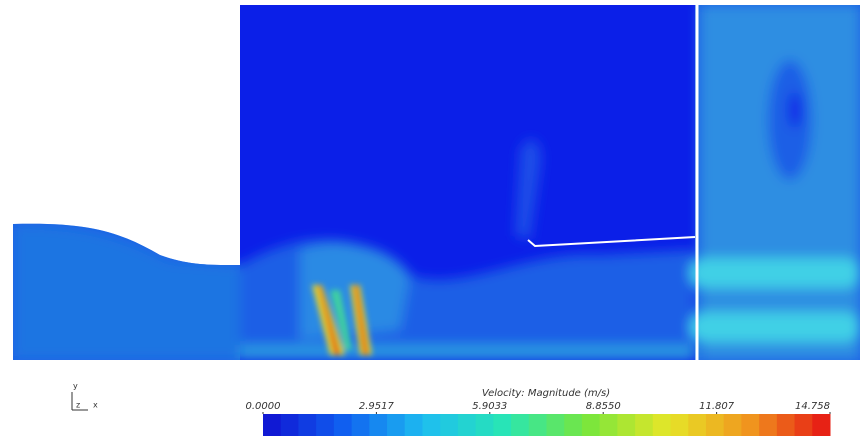 The height and width of the screenshot is (437, 860). I want to click on plate, so click(611, 242).